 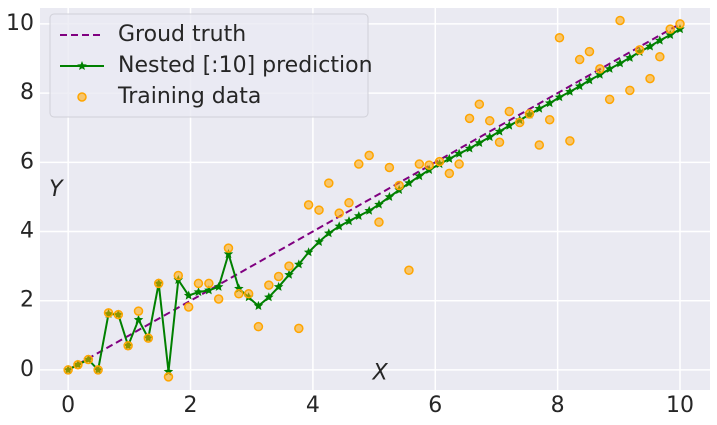 I want to click on y-tick-label: 4, so click(x=27, y=231).